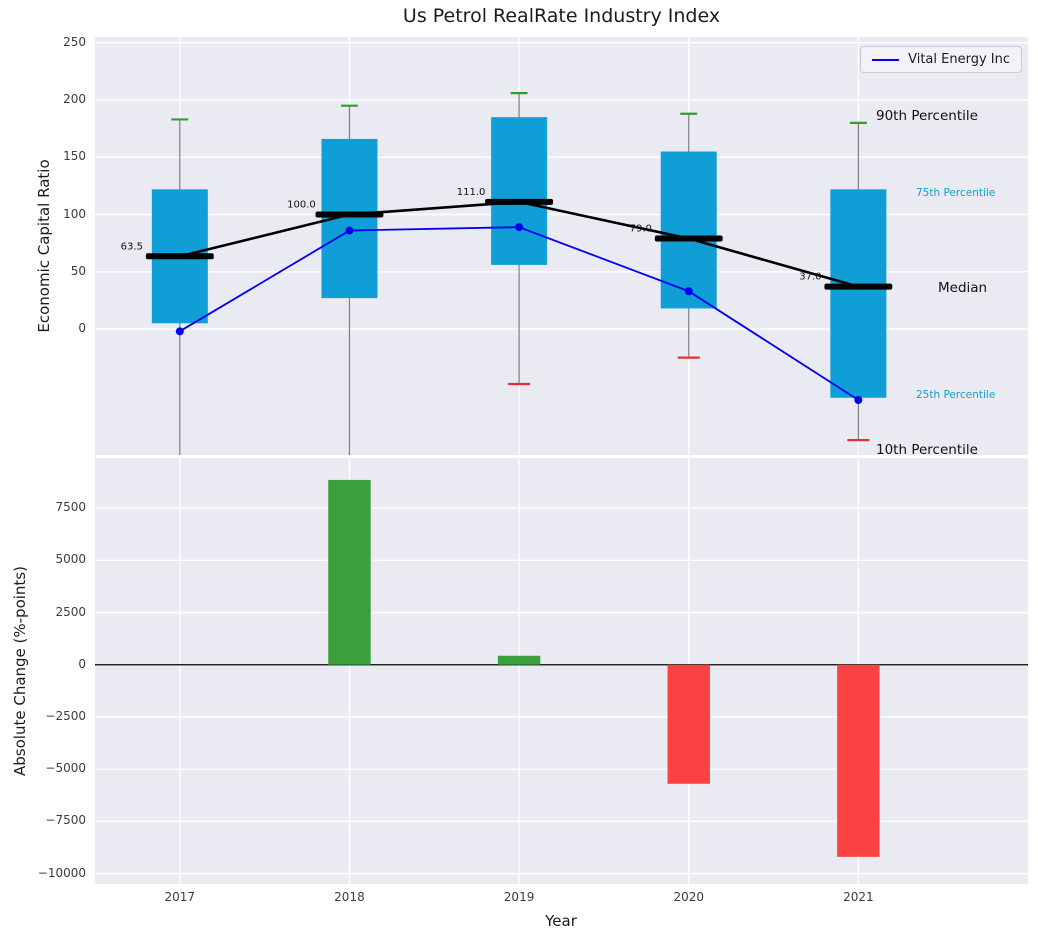 The width and height of the screenshot is (1038, 940). I want to click on legend-label: Vital Energy Inc, so click(959, 59).